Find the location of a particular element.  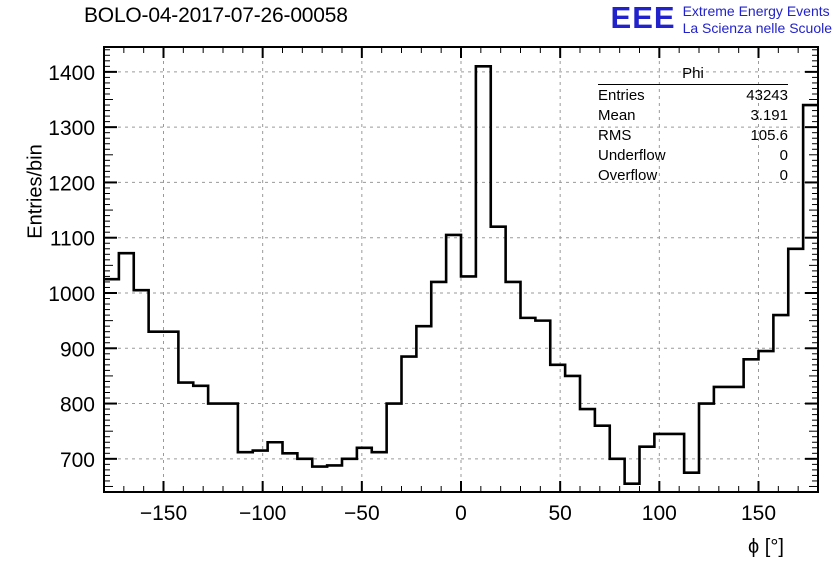

stats-key: Entries is located at coordinates (621, 95).